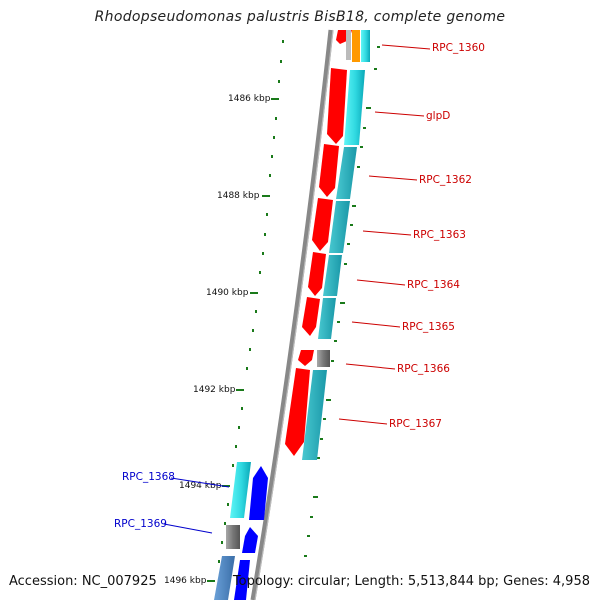  Describe the element at coordinates (140, 524) in the screenshot. I see `gene-label-rpc-1369: RPC_1369` at that location.